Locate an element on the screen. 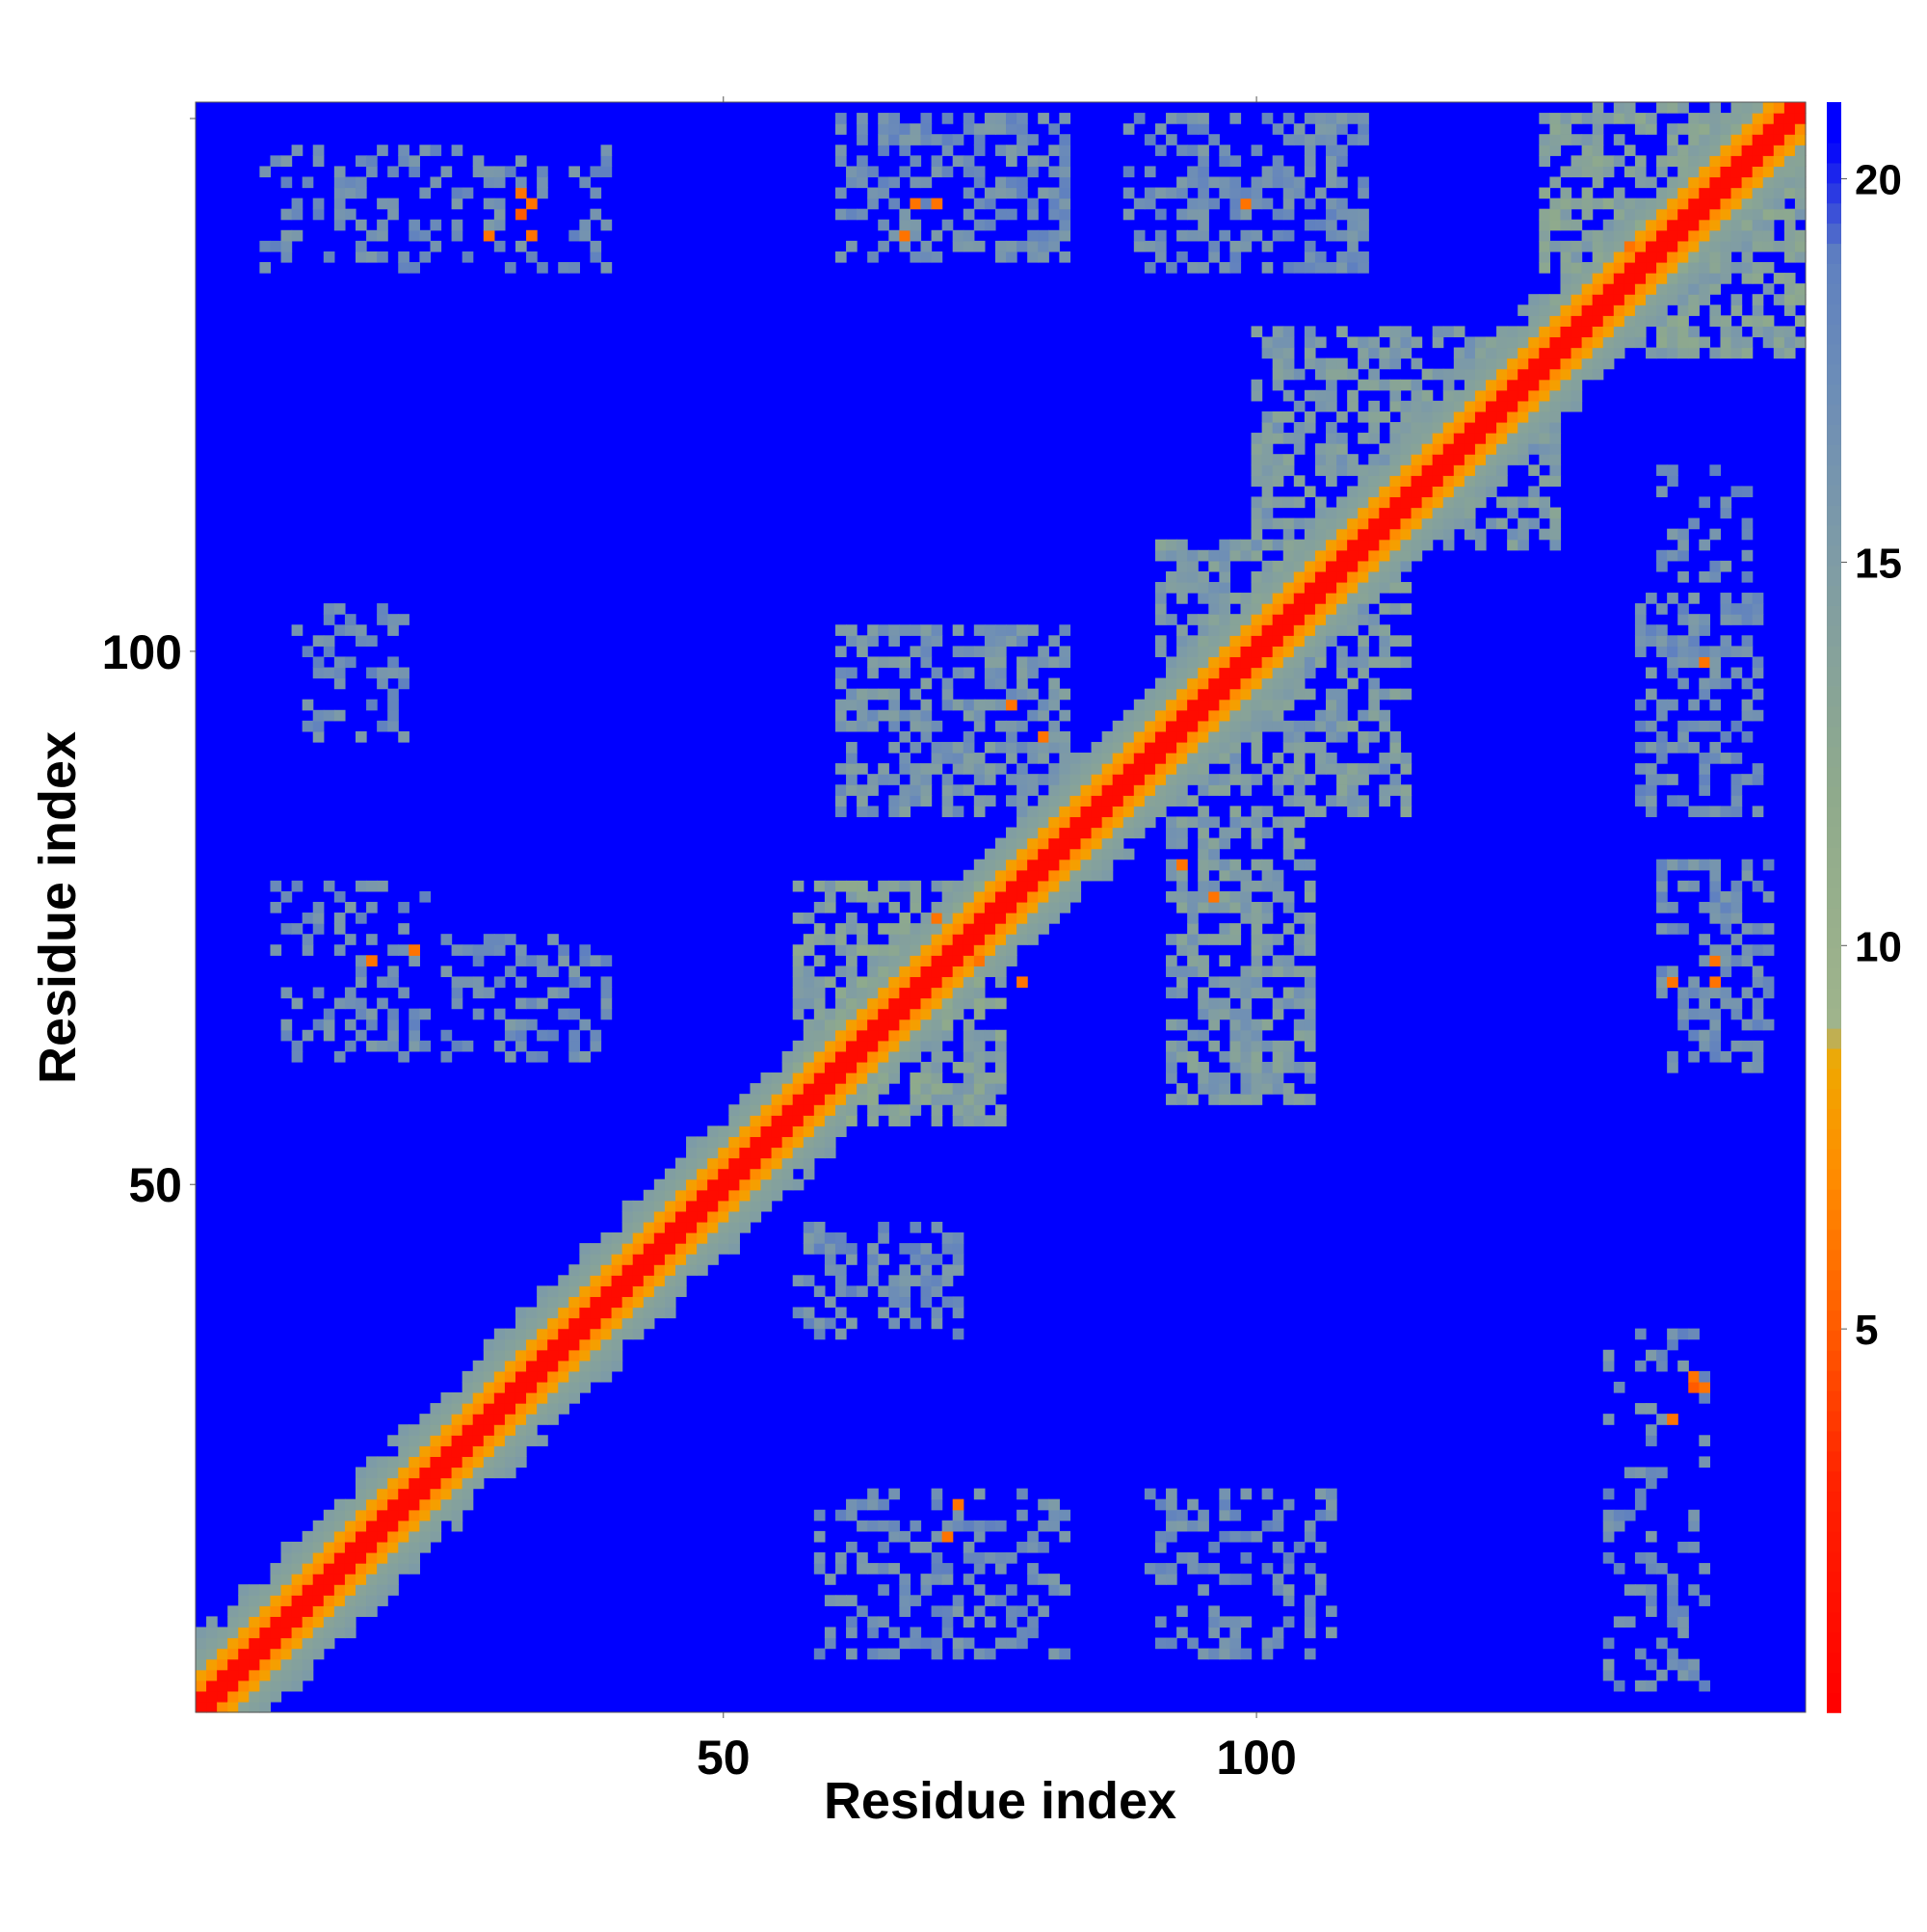 This screenshot has width=1927, height=1932. colorbar-tick-label: 20 is located at coordinates (1878, 180).